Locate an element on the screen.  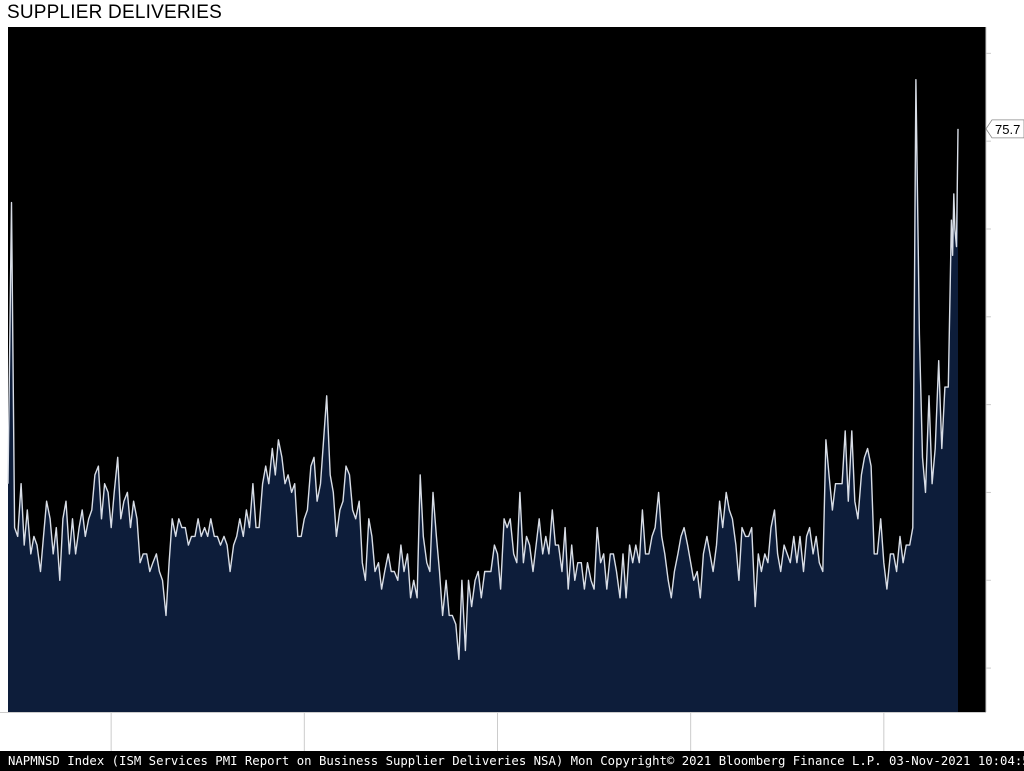
x-tick-label: 2015-2019 is located at coordinates (787, 740).